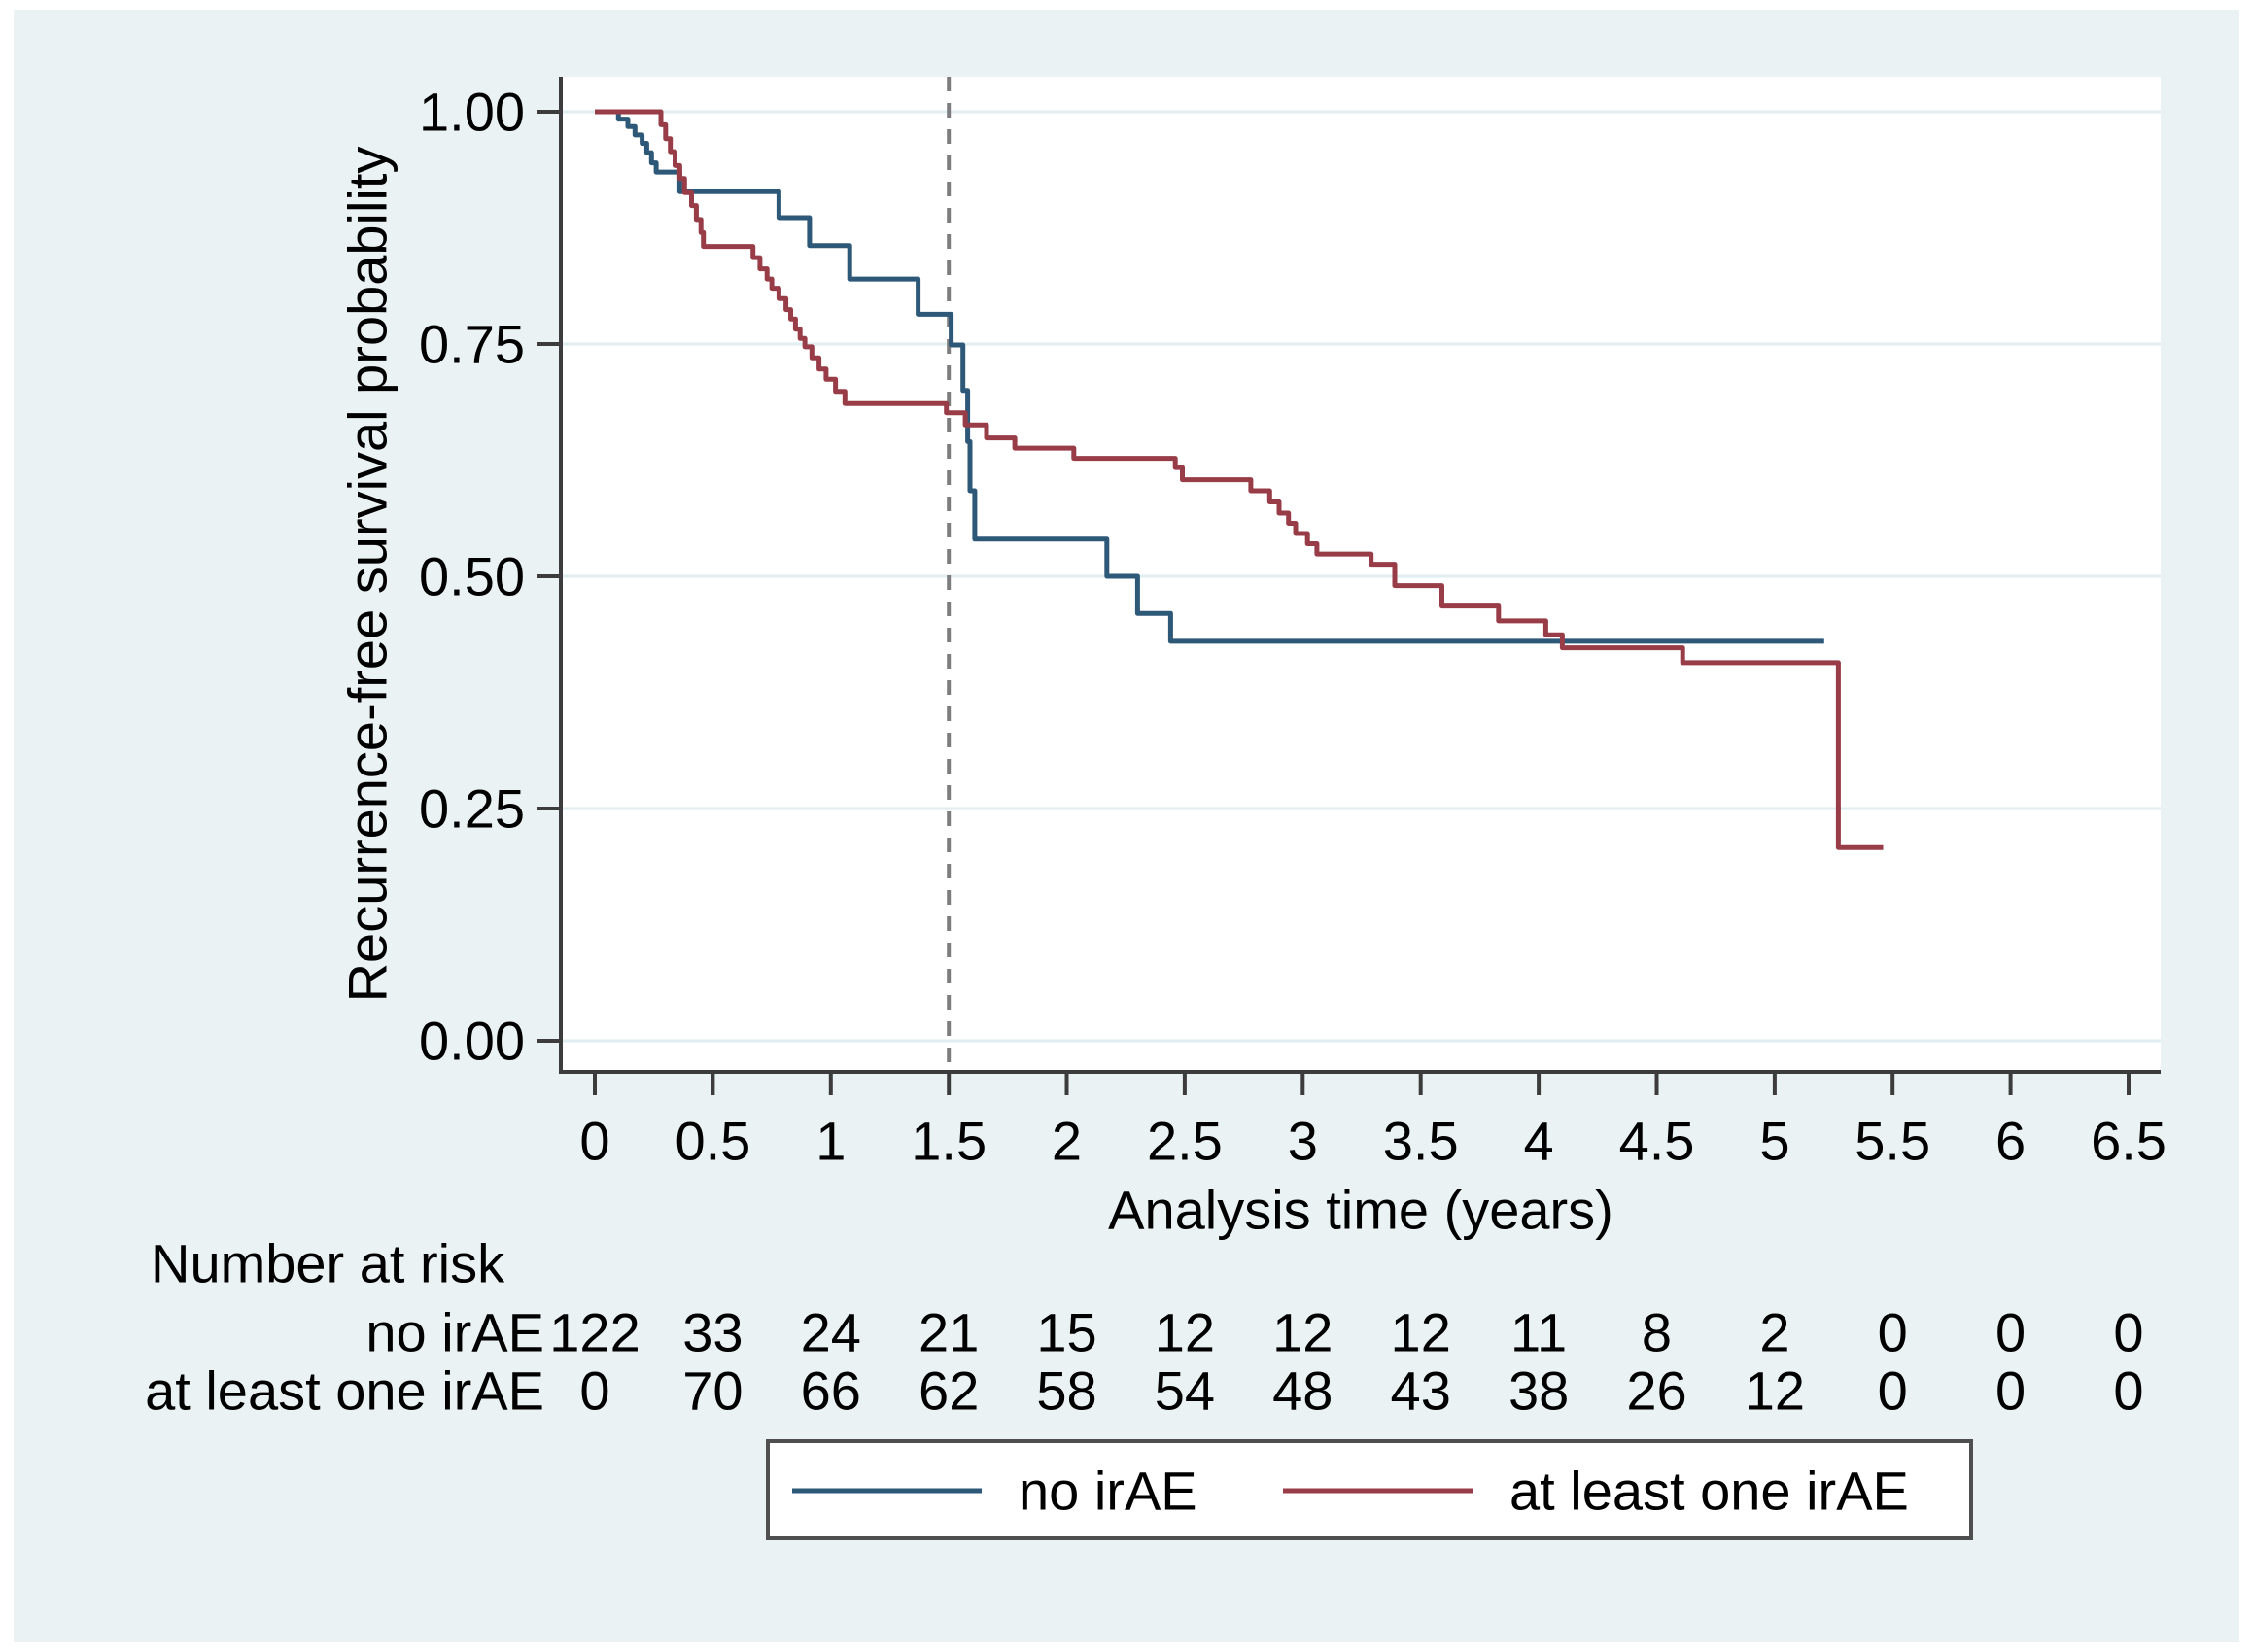 Image resolution: width=2253 pixels, height=1652 pixels. I want to click on x-tick-label: 6, so click(2010, 1142).